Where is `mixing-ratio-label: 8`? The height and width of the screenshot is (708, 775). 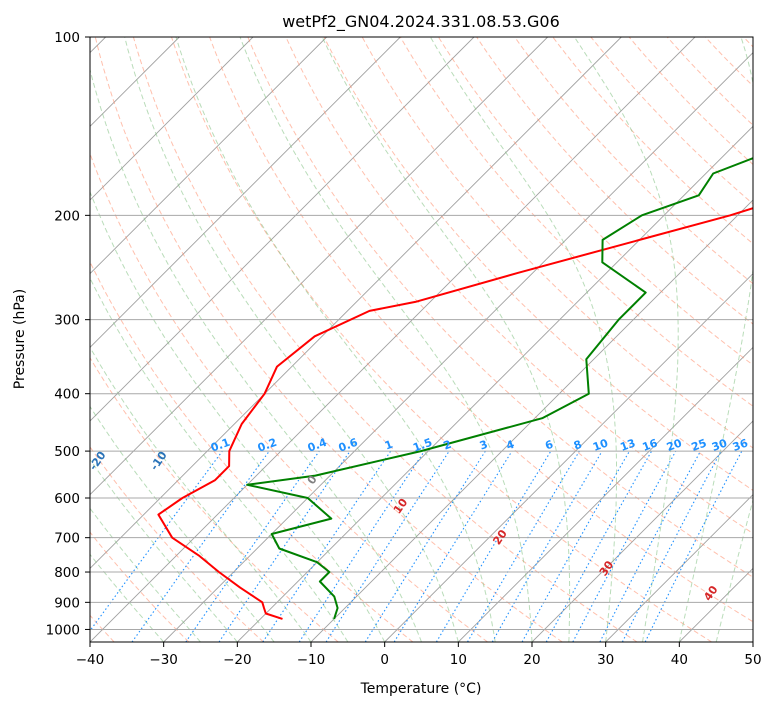 mixing-ratio-label: 8 is located at coordinates (578, 445).